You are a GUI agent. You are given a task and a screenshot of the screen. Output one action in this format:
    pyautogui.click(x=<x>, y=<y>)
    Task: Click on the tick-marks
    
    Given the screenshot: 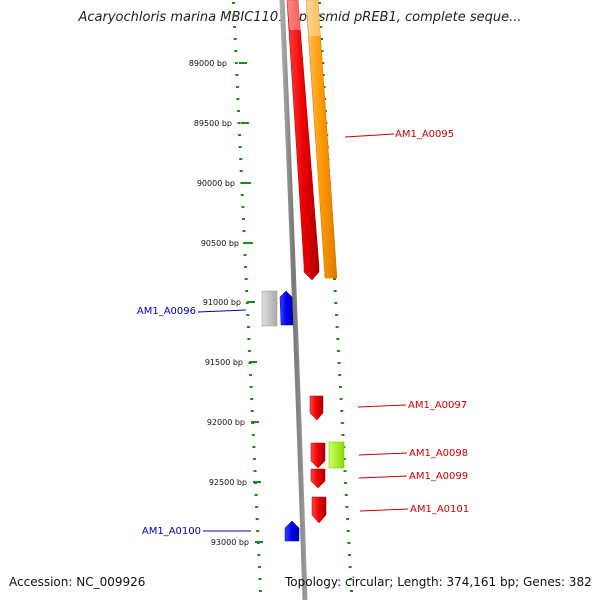 What is the action you would take?
    pyautogui.click(x=251, y=302)
    